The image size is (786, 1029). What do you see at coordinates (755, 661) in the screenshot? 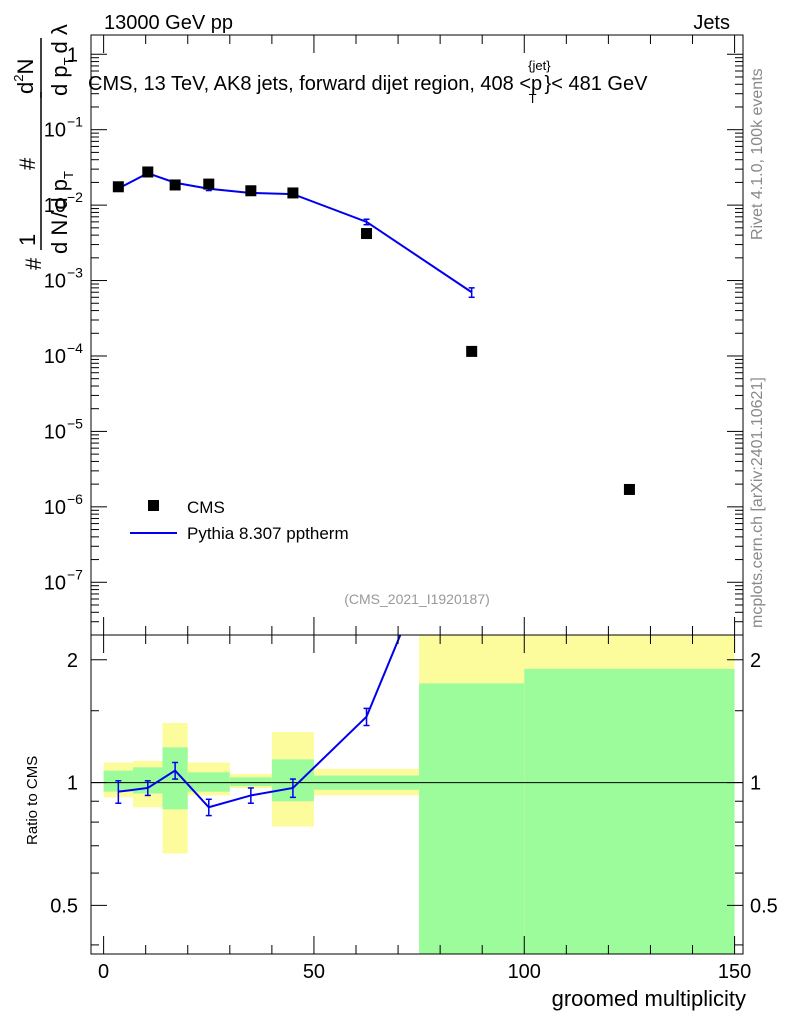
I see `ratio-ytick-label-right-2: 2` at bounding box center [755, 661].